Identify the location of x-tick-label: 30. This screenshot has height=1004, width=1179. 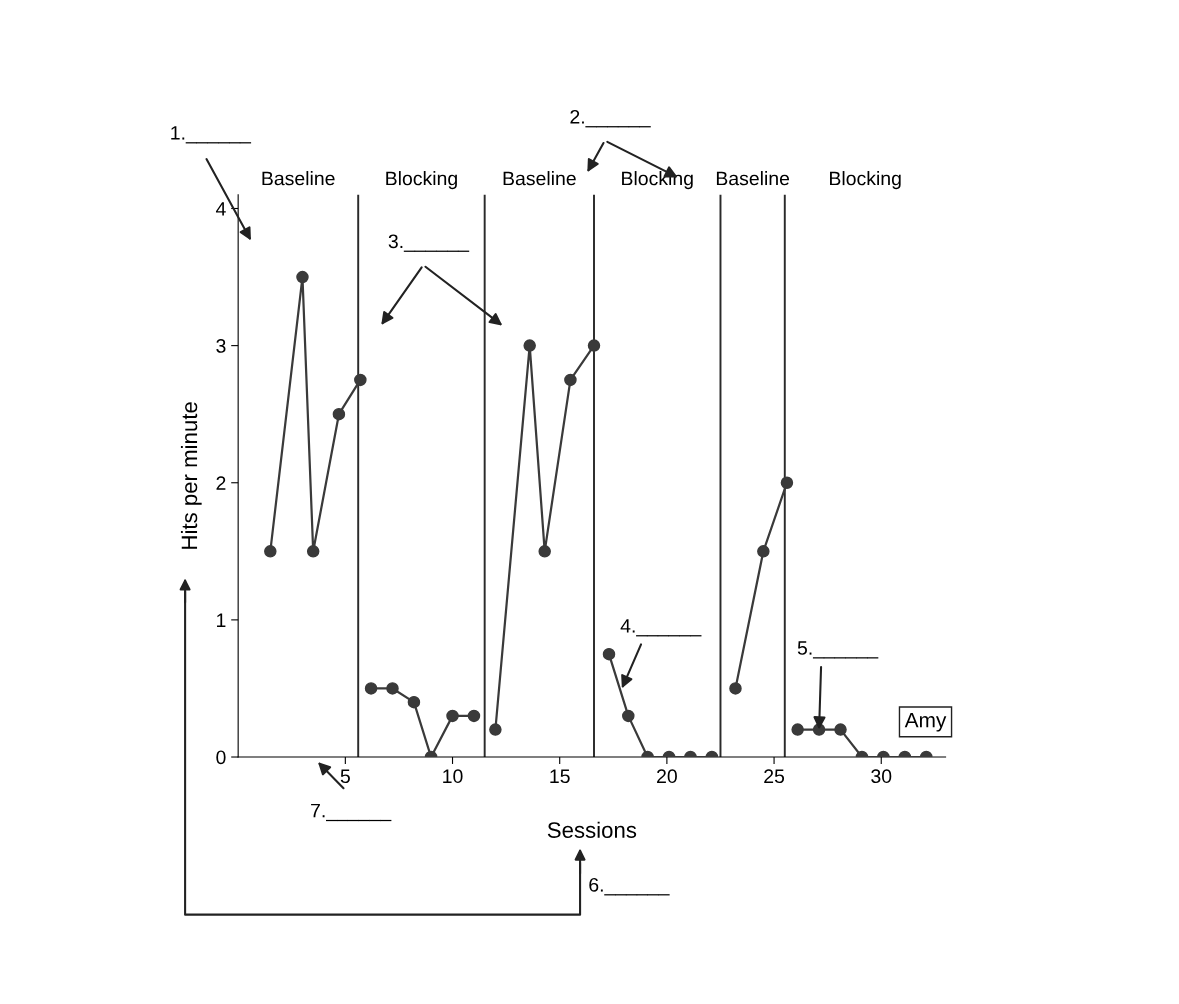
(881, 776).